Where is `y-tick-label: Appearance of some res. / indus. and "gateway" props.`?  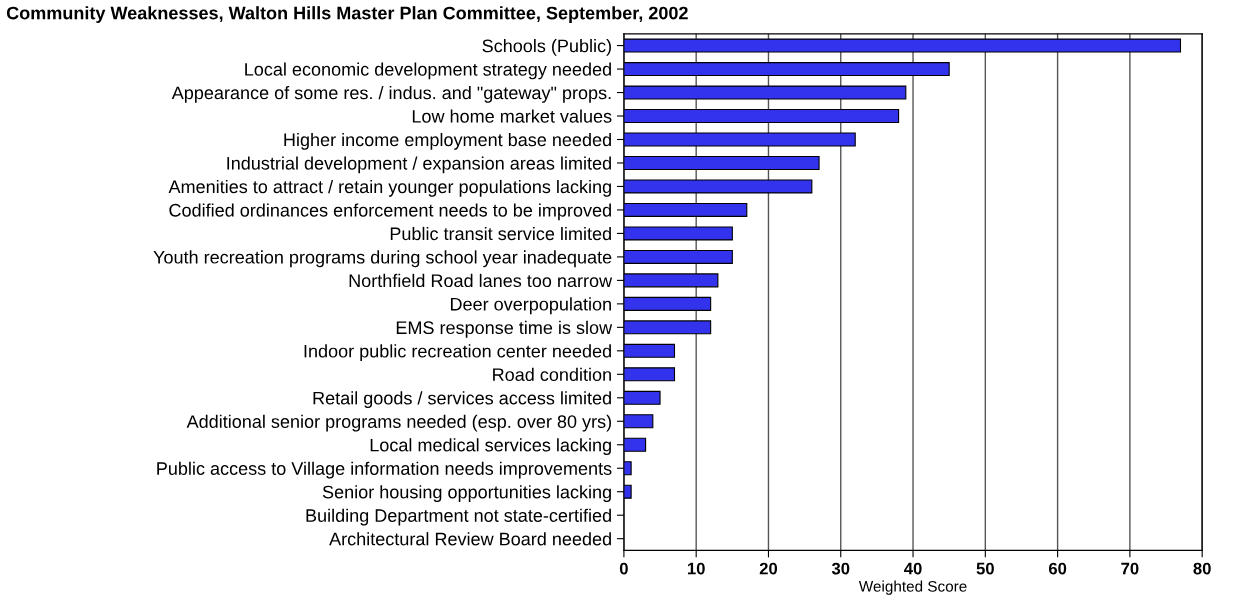 y-tick-label: Appearance of some res. / indus. and "gateway" props. is located at coordinates (391, 94).